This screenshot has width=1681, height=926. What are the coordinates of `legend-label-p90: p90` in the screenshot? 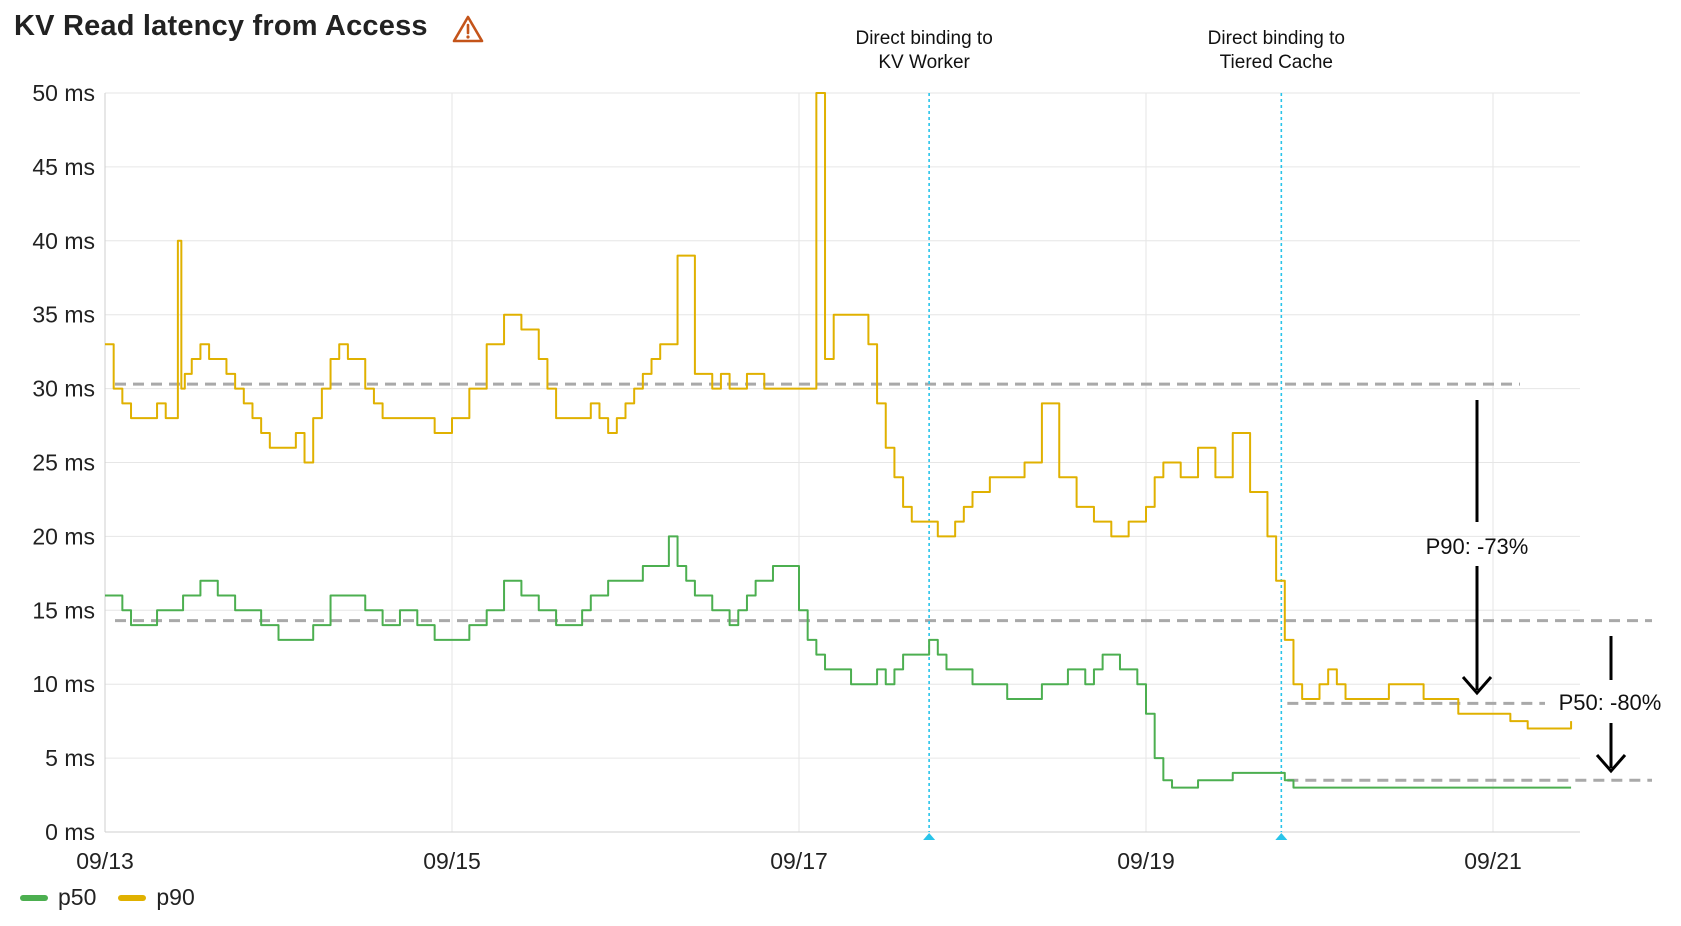 It's located at (175, 897).